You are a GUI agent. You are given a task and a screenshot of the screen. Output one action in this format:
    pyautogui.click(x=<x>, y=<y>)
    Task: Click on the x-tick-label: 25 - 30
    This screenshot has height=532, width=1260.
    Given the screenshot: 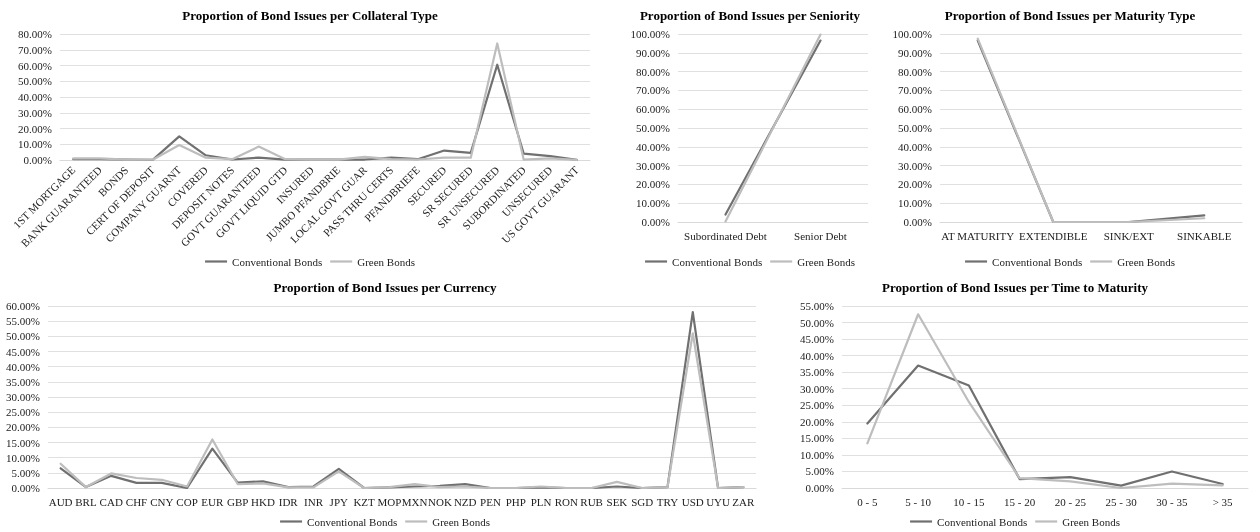 What is the action you would take?
    pyautogui.click(x=1121, y=501)
    